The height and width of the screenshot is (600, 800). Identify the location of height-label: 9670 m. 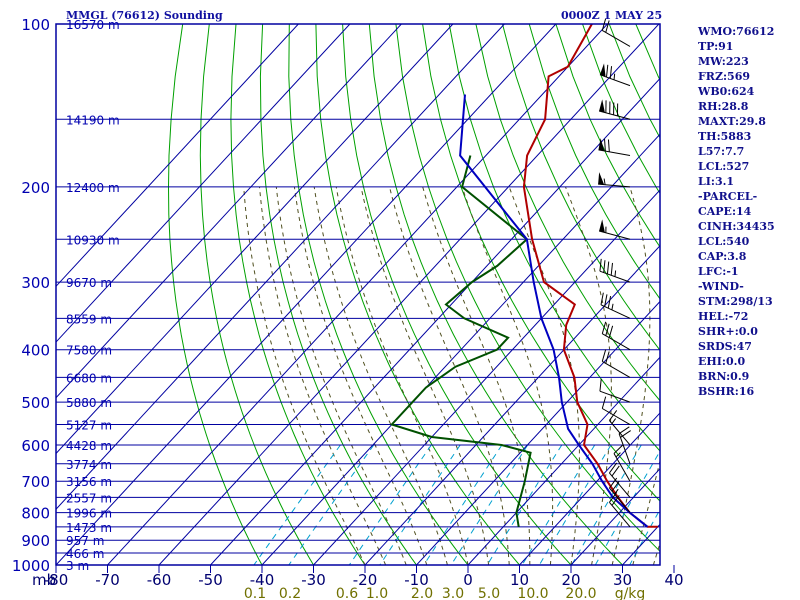
(89, 283).